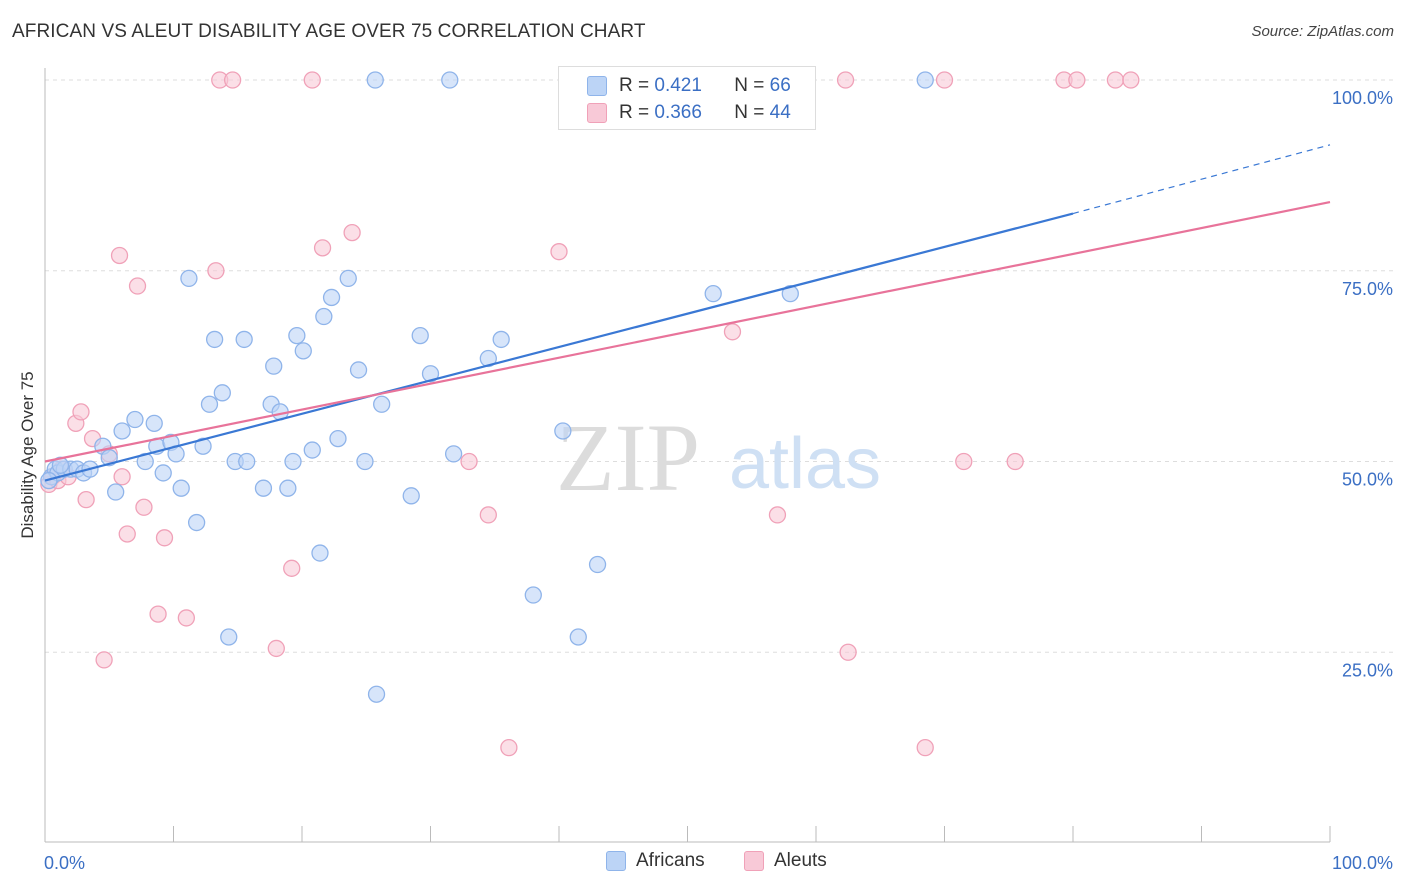 The image size is (1406, 892). Describe the element at coordinates (1367, 480) in the screenshot. I see `y-tick-label: 50.0%` at that location.